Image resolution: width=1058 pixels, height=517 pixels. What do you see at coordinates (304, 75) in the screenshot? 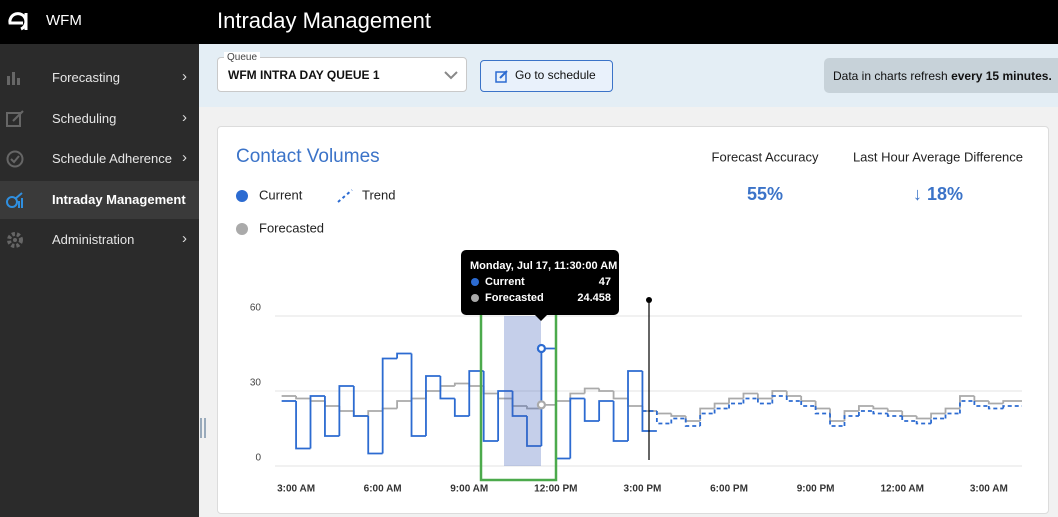
I see `select-value: WFM INTRA DAY QUEUE 1` at bounding box center [304, 75].